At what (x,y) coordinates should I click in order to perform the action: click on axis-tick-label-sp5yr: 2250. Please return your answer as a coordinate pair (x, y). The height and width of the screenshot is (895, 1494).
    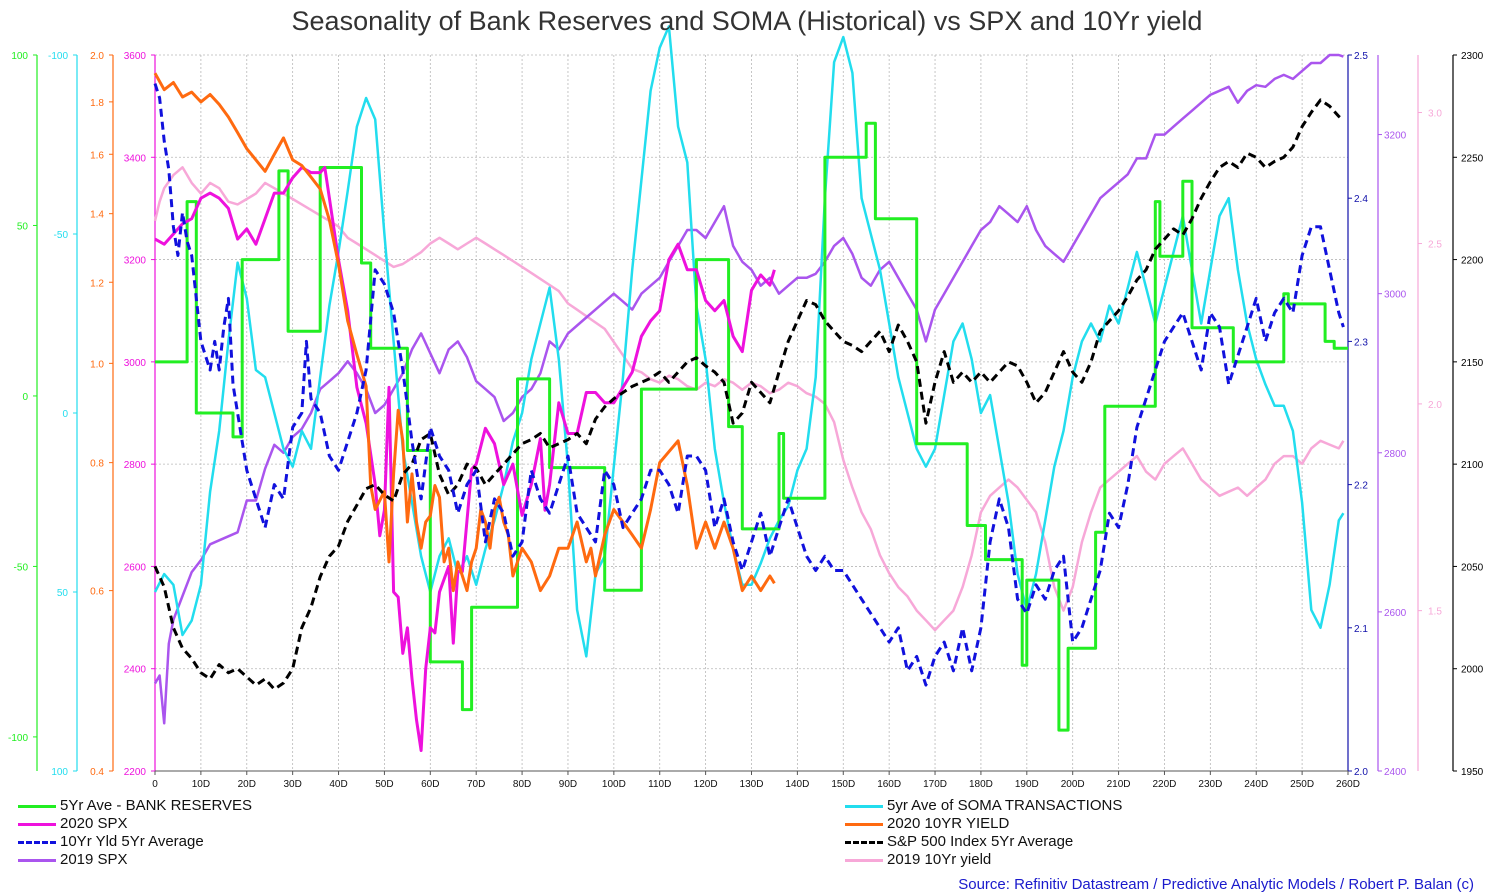
    Looking at the image, I should click on (1472, 158).